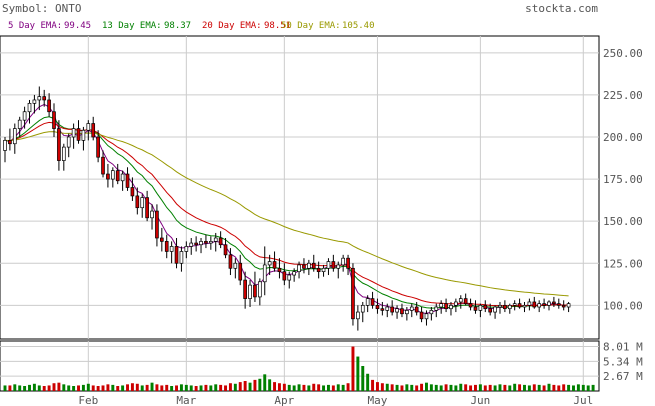 This screenshot has width=655, height=406. Describe the element at coordinates (35, 26) in the screenshot. I see `ema5-label: 5 Day EMA:` at that location.